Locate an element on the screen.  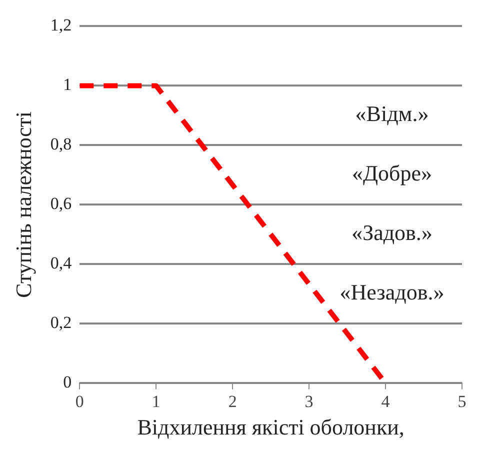
x-tick-label: 5 is located at coordinates (462, 401).